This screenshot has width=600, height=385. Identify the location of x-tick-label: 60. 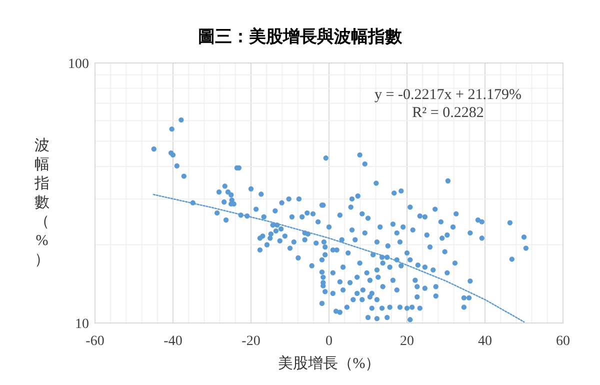
(563, 341).